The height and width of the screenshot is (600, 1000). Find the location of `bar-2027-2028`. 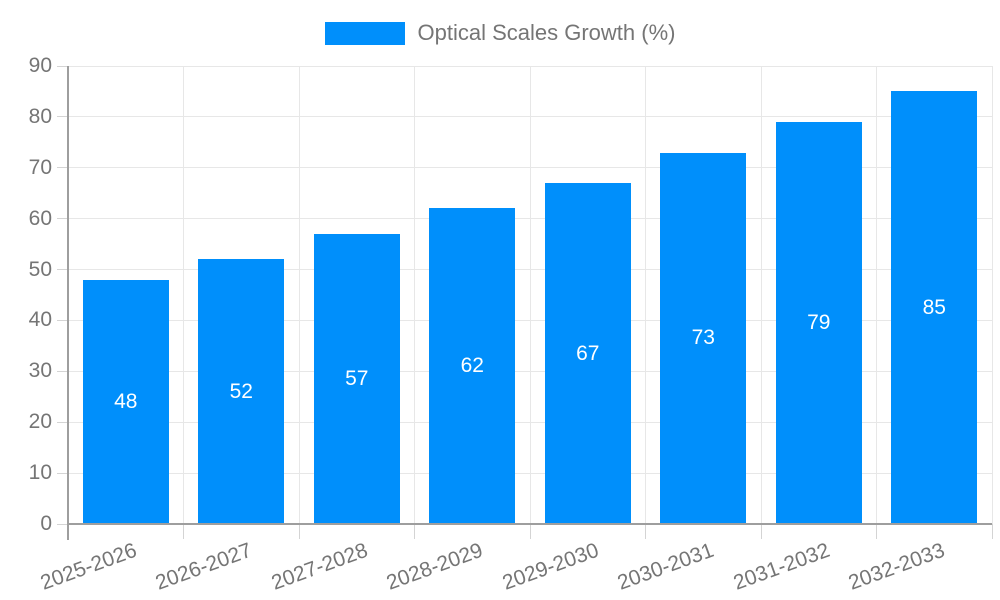

bar-2027-2028 is located at coordinates (356, 378).